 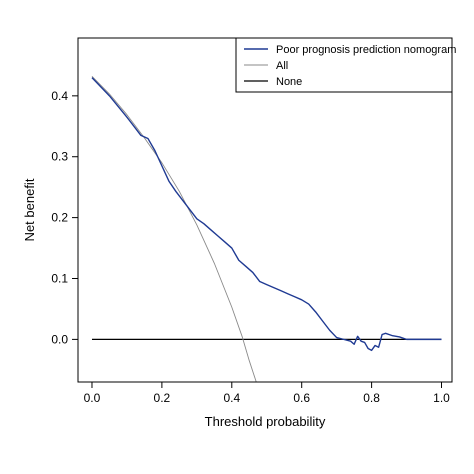 What do you see at coordinates (282, 66) in the screenshot?
I see `legend-label: All` at bounding box center [282, 66].